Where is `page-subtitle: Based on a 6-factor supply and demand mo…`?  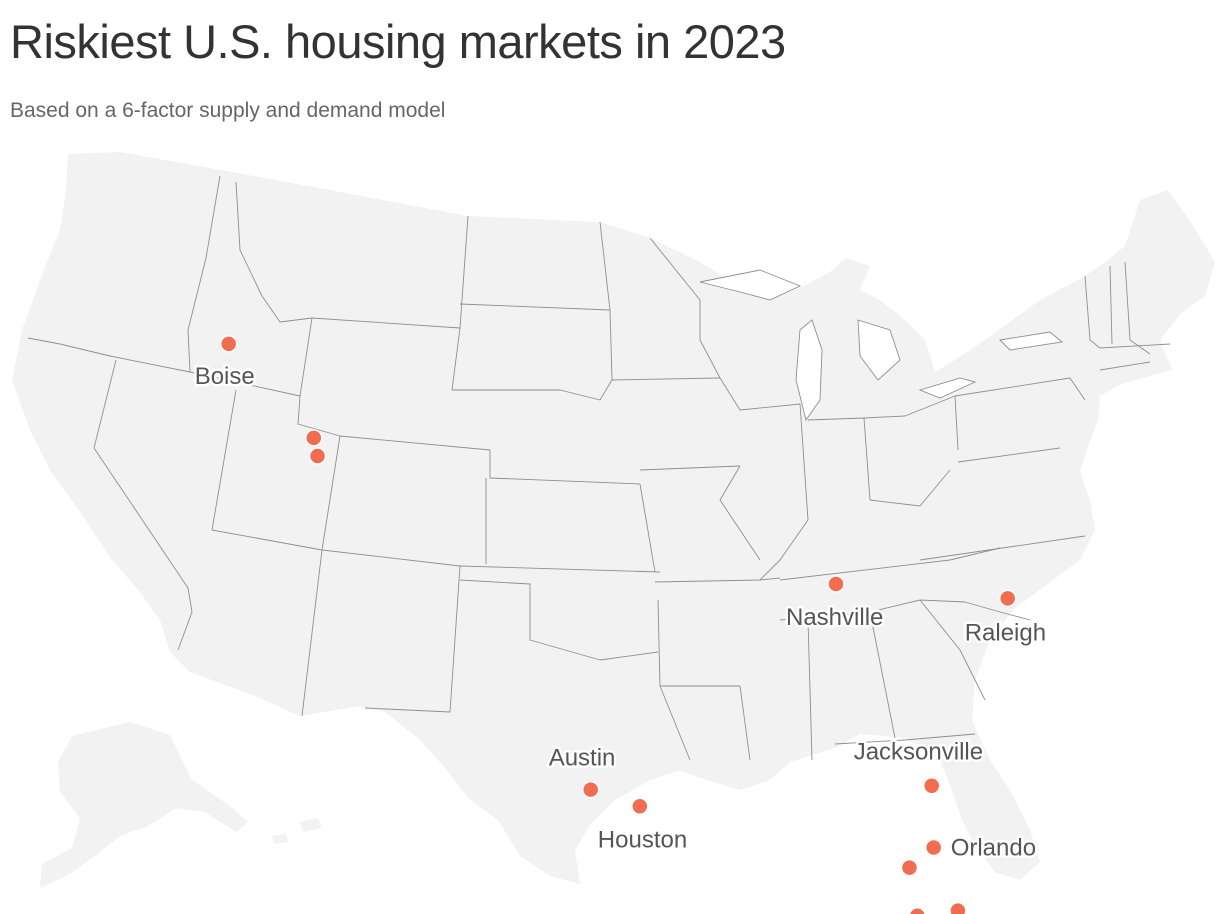
page-subtitle: Based on a 6-factor supply and demand mo… is located at coordinates (228, 110).